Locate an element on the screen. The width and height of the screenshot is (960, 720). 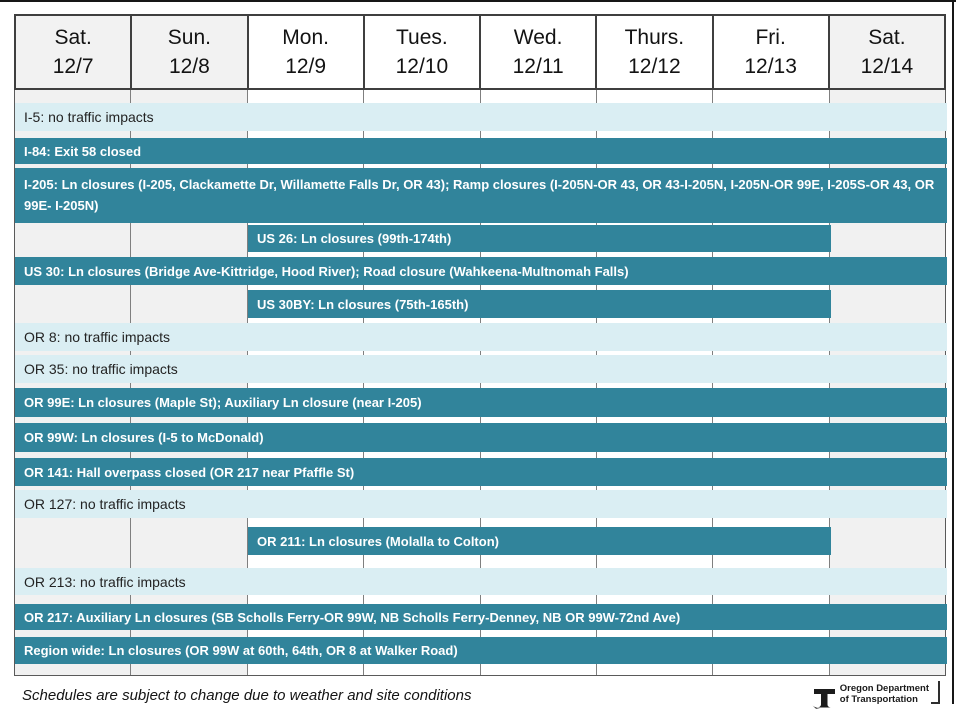
header-cell-sun-12-8: Sun. 12/8 is located at coordinates (188, 52).